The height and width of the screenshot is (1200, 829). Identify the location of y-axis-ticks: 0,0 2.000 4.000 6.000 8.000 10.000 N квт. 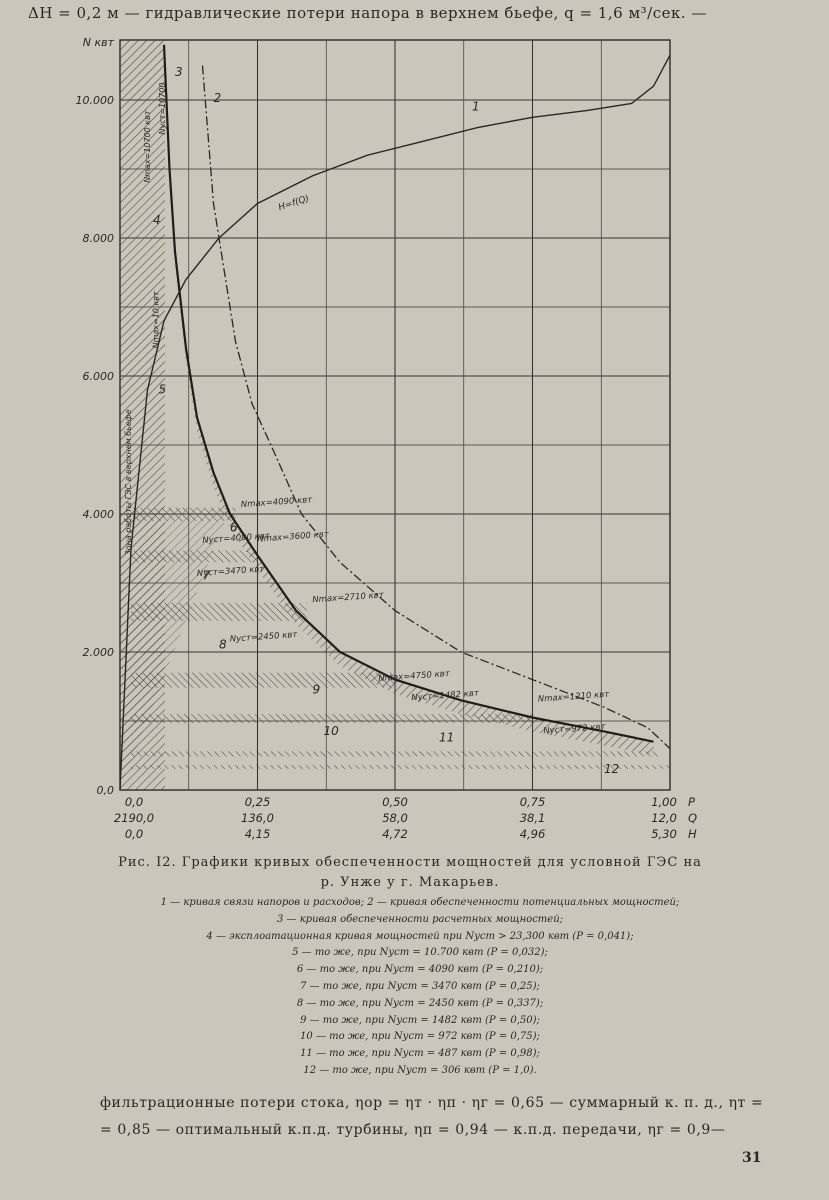
(95, 416).